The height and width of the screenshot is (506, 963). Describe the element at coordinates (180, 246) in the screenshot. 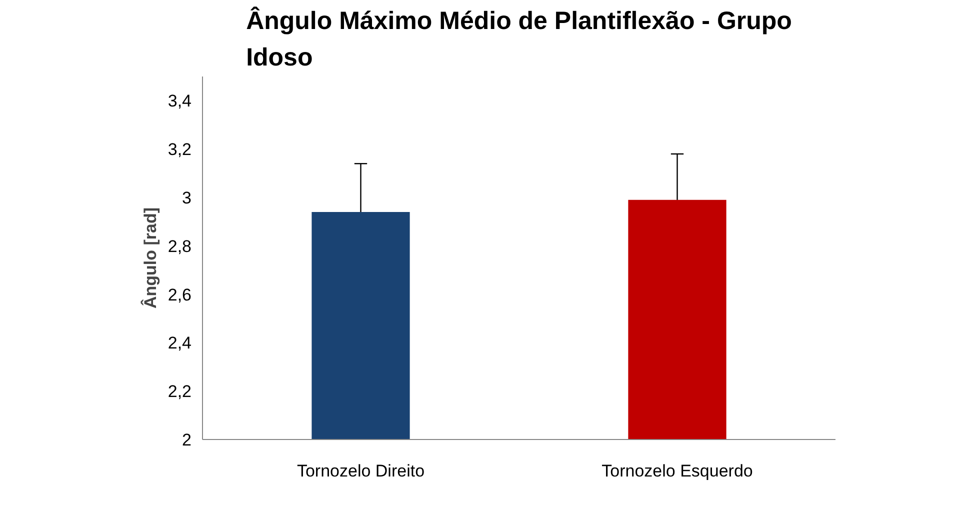

I see `y-tick-label: 2,8` at that location.